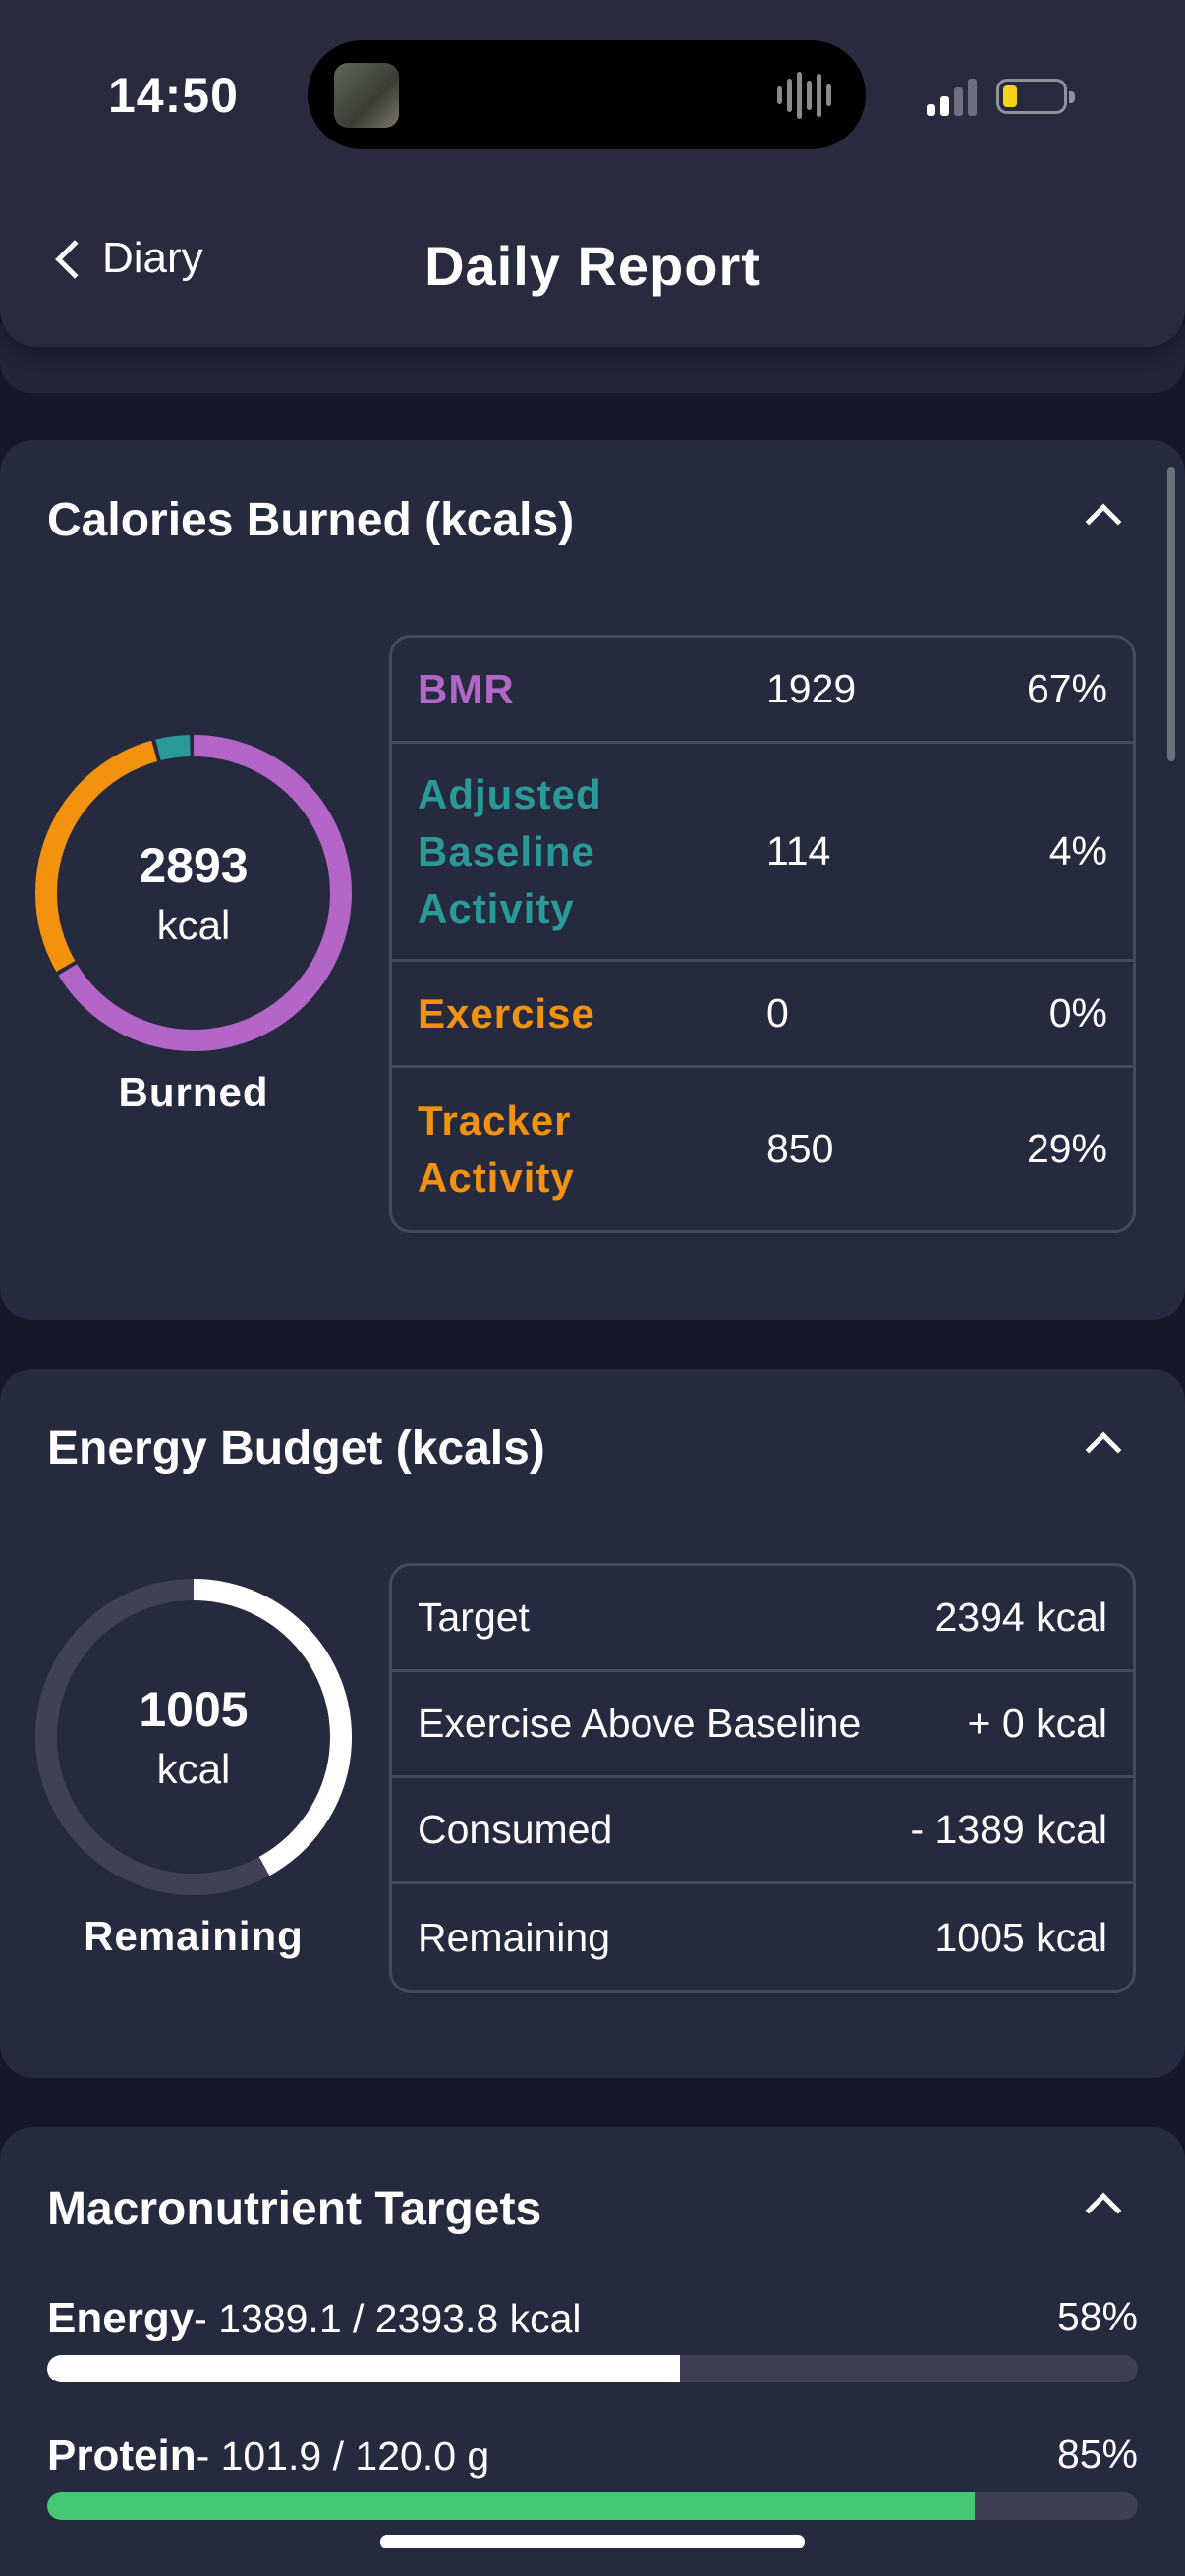 The width and height of the screenshot is (1185, 2576). Describe the element at coordinates (1077, 1013) in the screenshot. I see `row-percent: 0%` at that location.